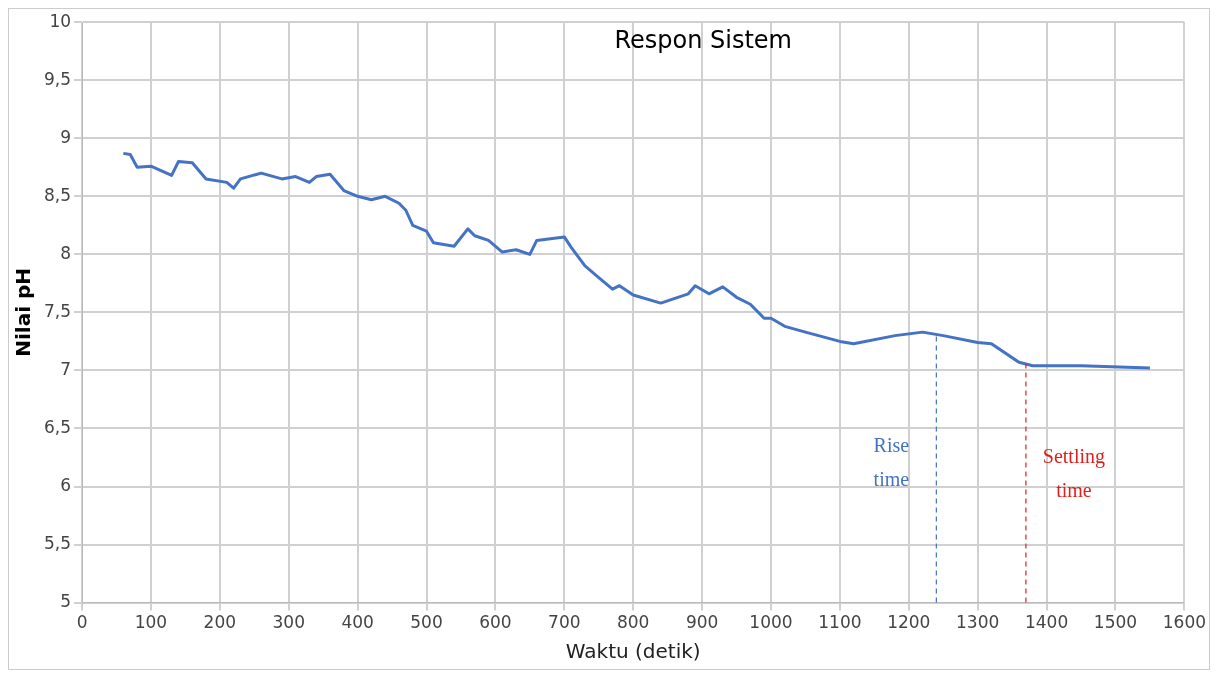 This screenshot has width=1226, height=682. Describe the element at coordinates (1115, 622) in the screenshot. I see `x-tick-label: 1500` at that location.